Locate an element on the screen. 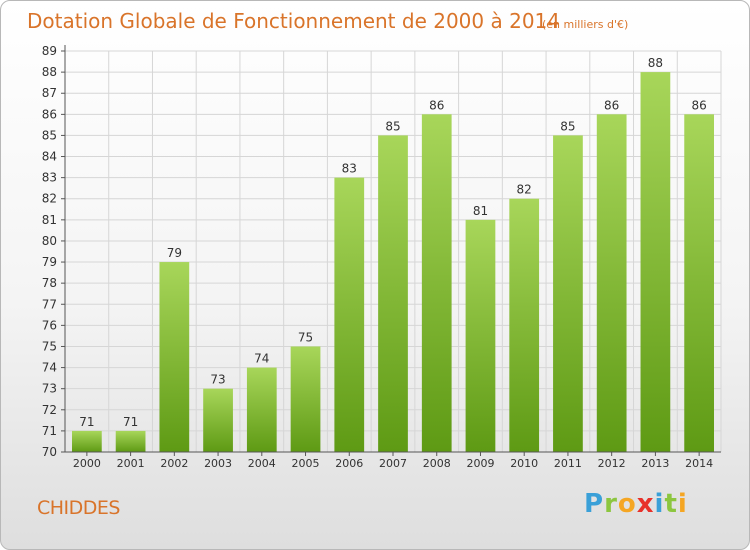 This screenshot has width=750, height=550. logo-letter: x is located at coordinates (645, 504).